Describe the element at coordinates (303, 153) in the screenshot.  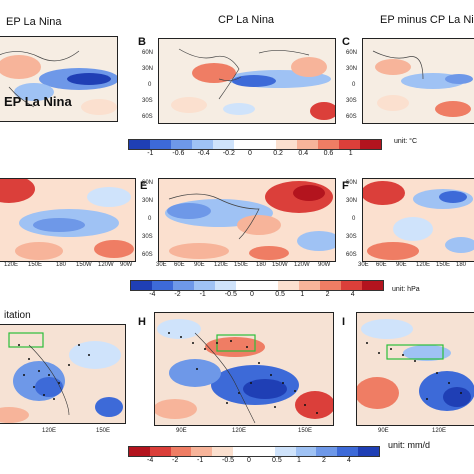
I see `colorbar-tick-label: 0.4` at that location.